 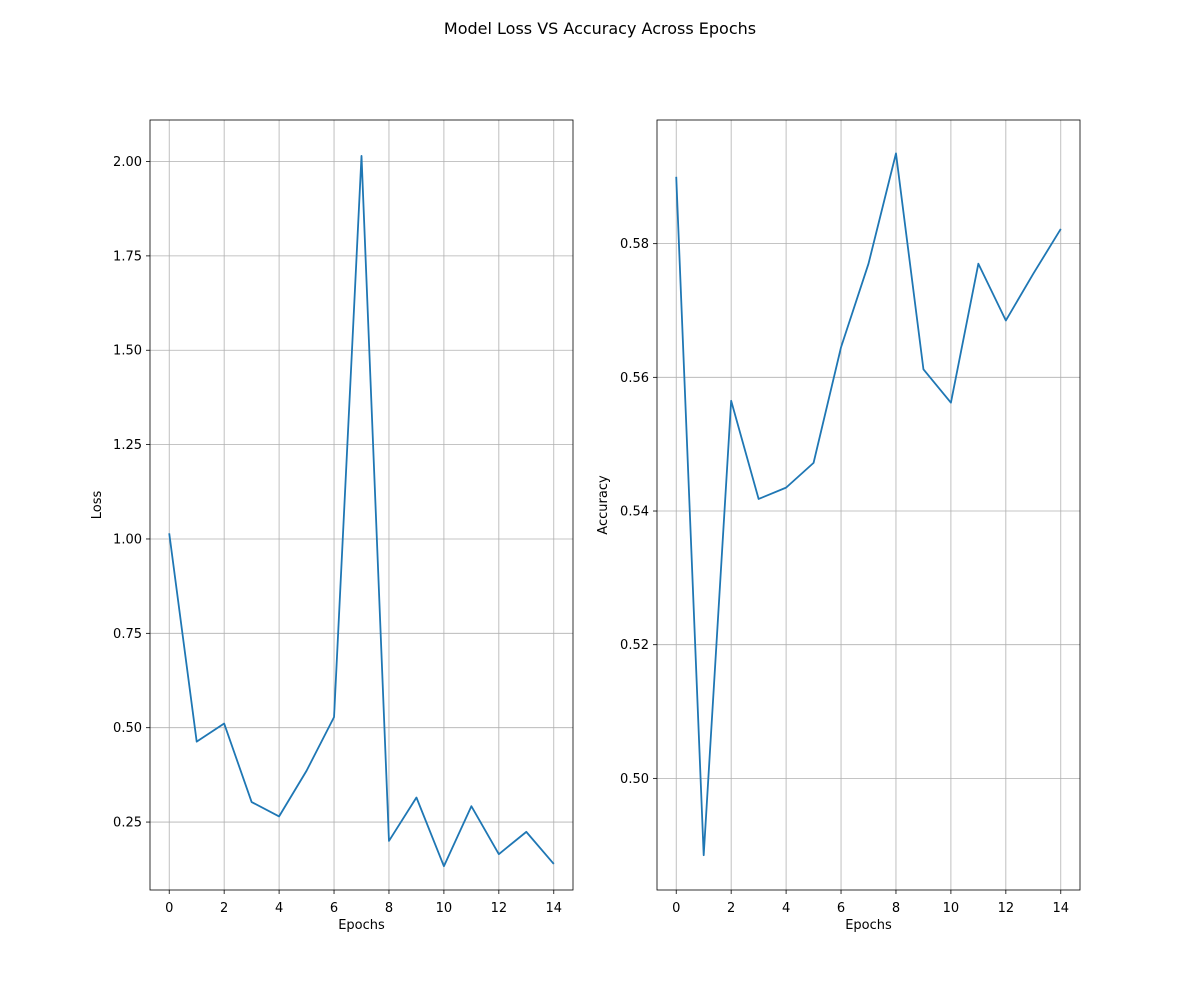 What do you see at coordinates (127, 539) in the screenshot?
I see `loss-y-tick-label: 1.00` at bounding box center [127, 539].